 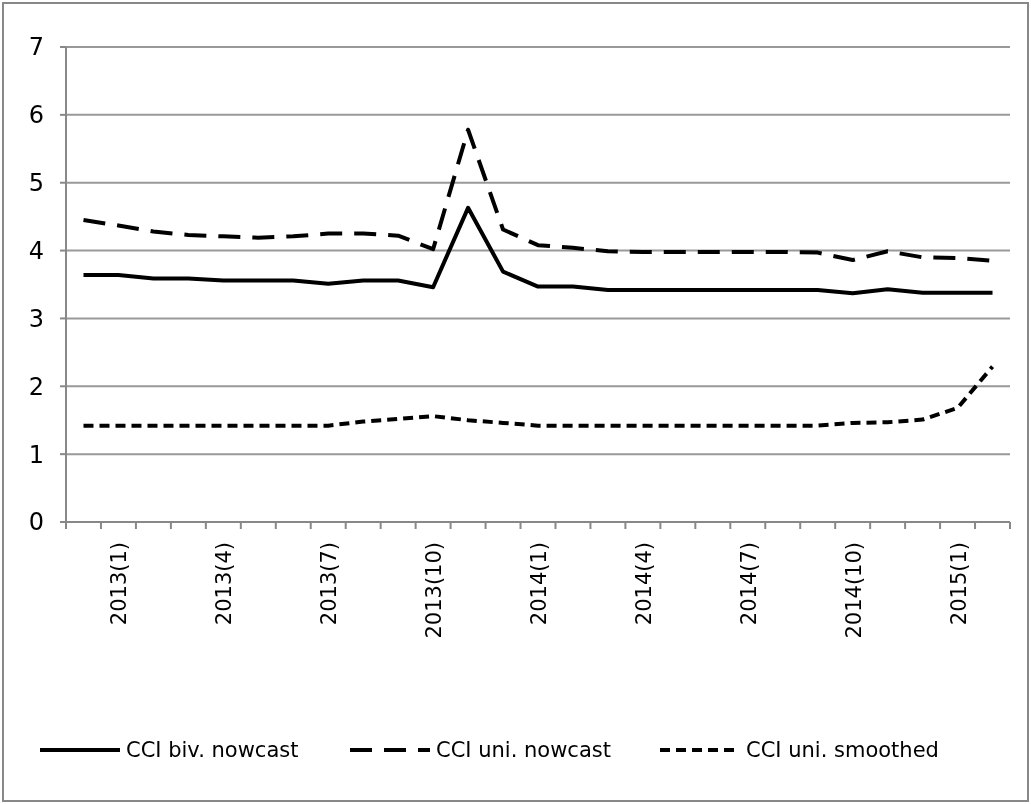 I want to click on x-tick-label: 2013(10), so click(x=434, y=590).